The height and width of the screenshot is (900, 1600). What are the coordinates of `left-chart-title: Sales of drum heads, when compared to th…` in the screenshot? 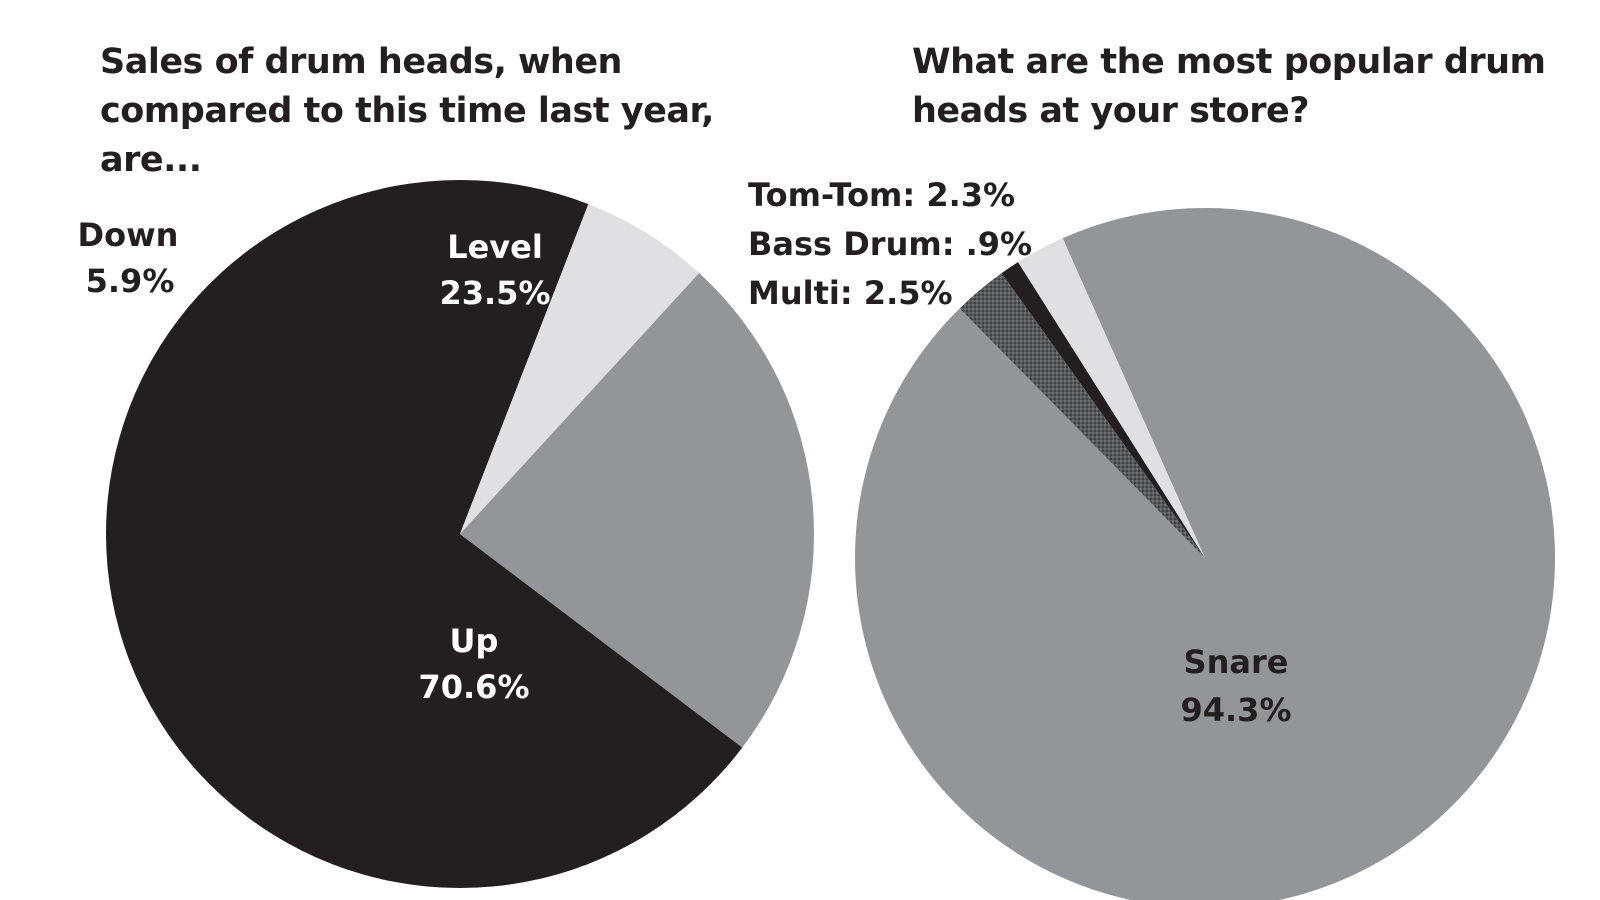 It's located at (407, 111).